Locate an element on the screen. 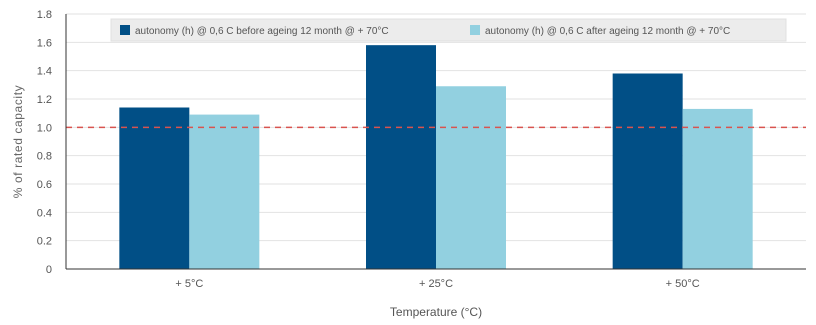  y-tick-label: 1.0 is located at coordinates (44, 128).